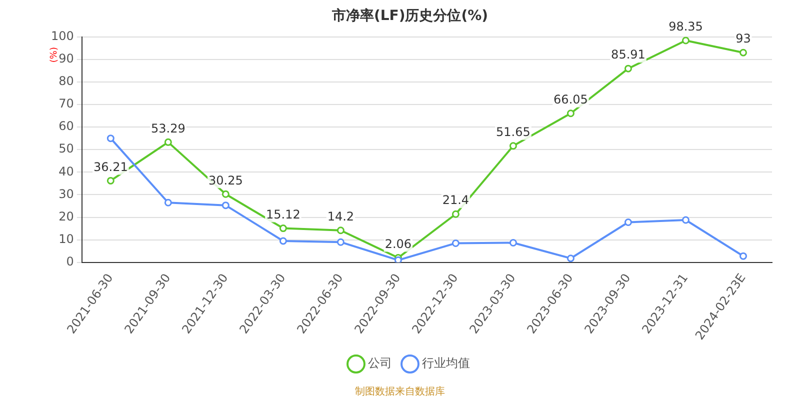 The height and width of the screenshot is (400, 800). What do you see at coordinates (66, 81) in the screenshot?
I see `y-tick-label: 80` at bounding box center [66, 81].